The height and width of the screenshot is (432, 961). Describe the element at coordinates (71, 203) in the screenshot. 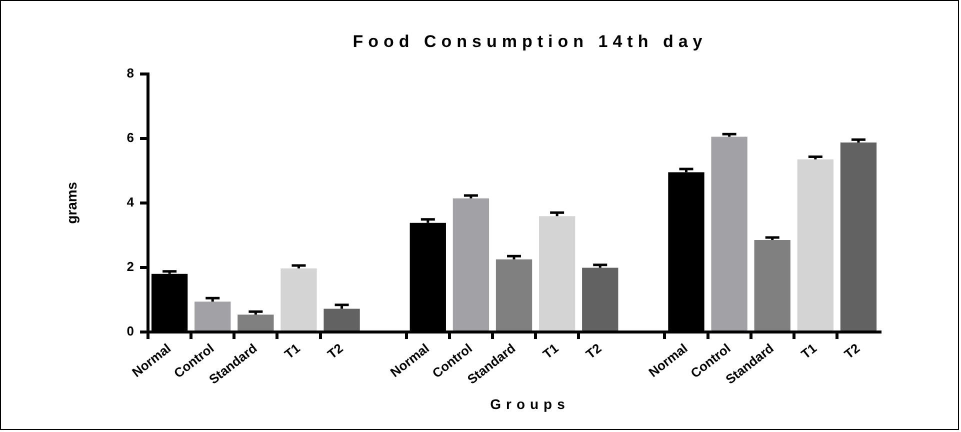

I see `y-axis-title: grams` at that location.